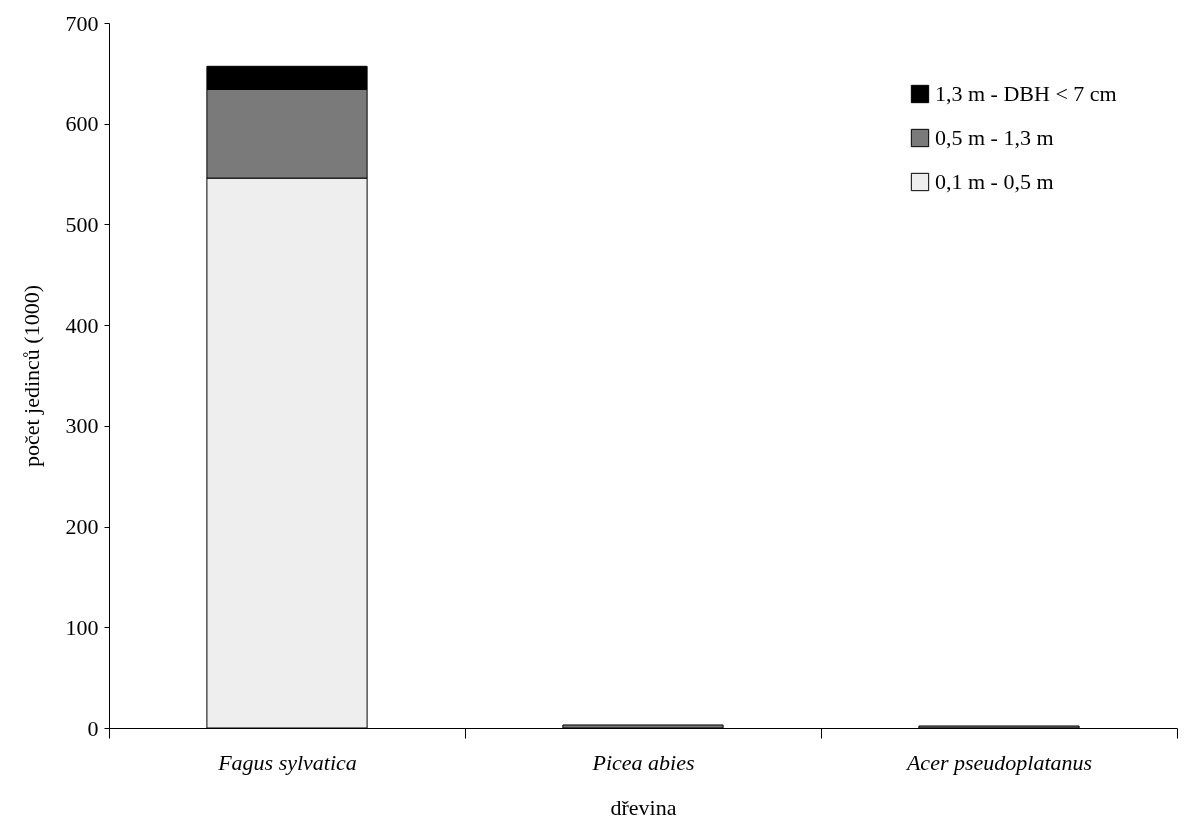 The image size is (1184, 832). What do you see at coordinates (82, 124) in the screenshot?
I see `y-tick-label: 600` at bounding box center [82, 124].